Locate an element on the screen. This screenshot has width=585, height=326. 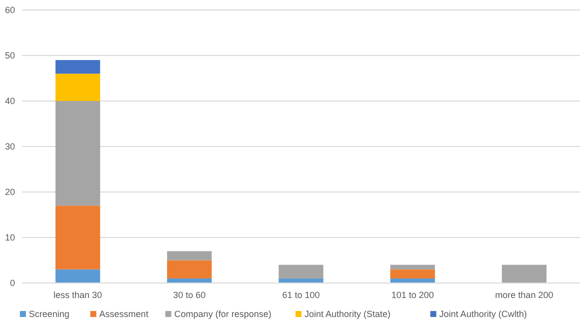
legend-label: Joint Authority (State) is located at coordinates (347, 313).